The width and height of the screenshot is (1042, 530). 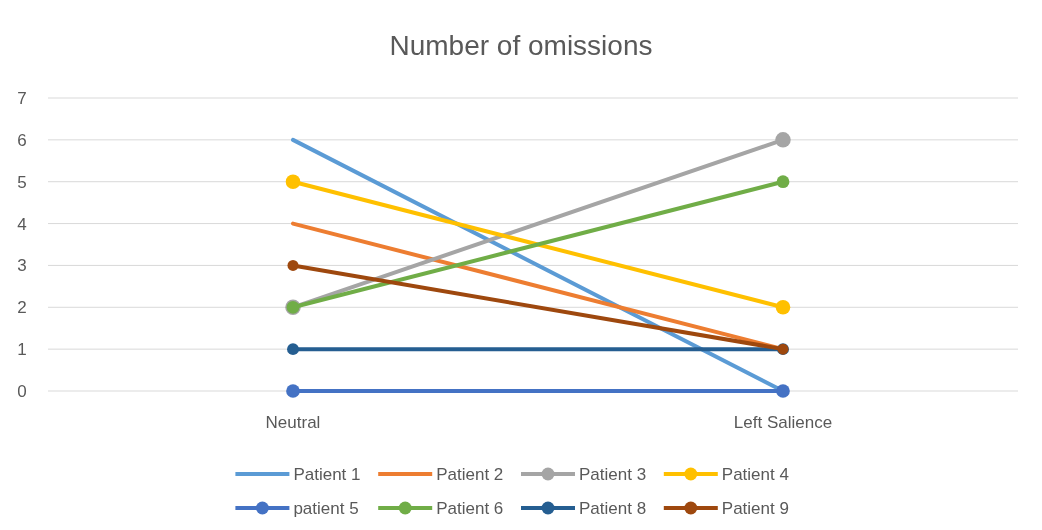 What do you see at coordinates (470, 508) in the screenshot?
I see `legend-label: Patient 6` at bounding box center [470, 508].